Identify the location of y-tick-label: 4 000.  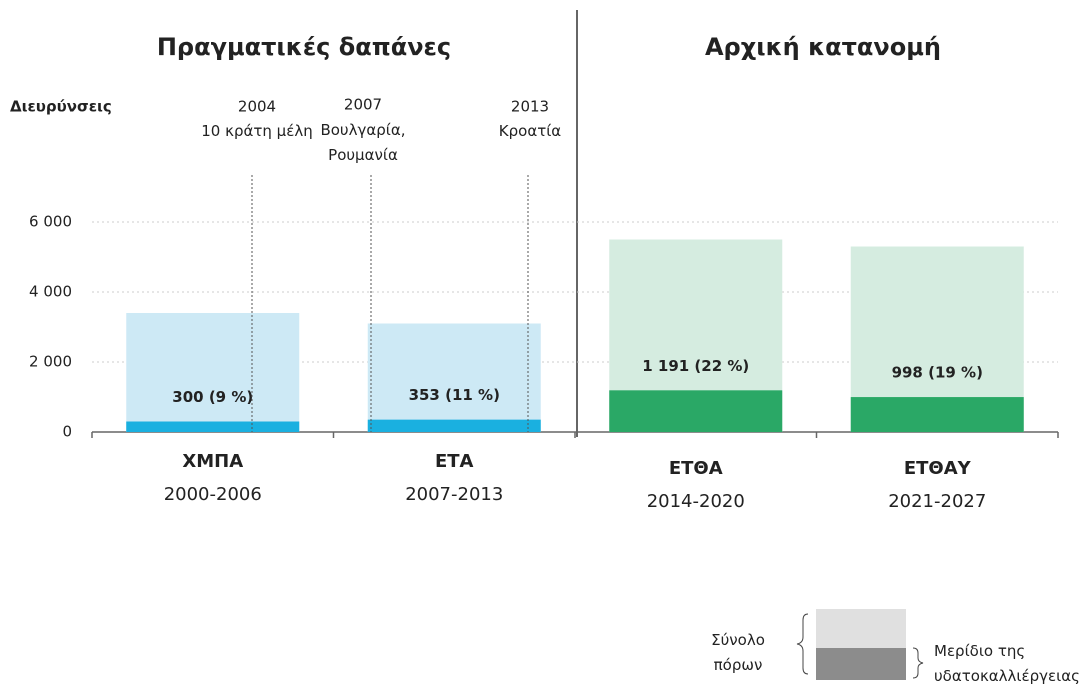
(50, 292).